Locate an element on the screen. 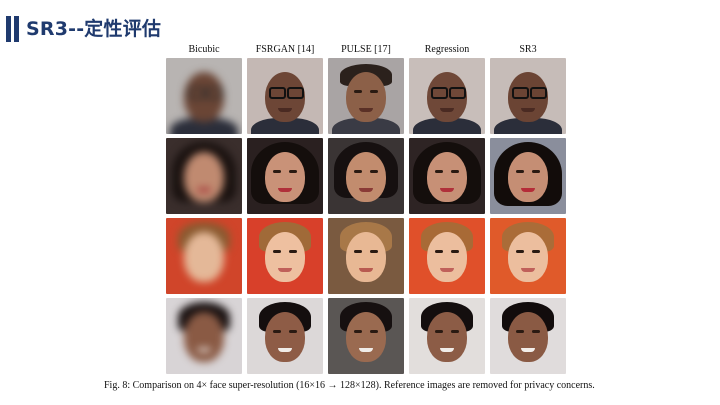  column-header-sr3: SR3 is located at coordinates (528, 49).